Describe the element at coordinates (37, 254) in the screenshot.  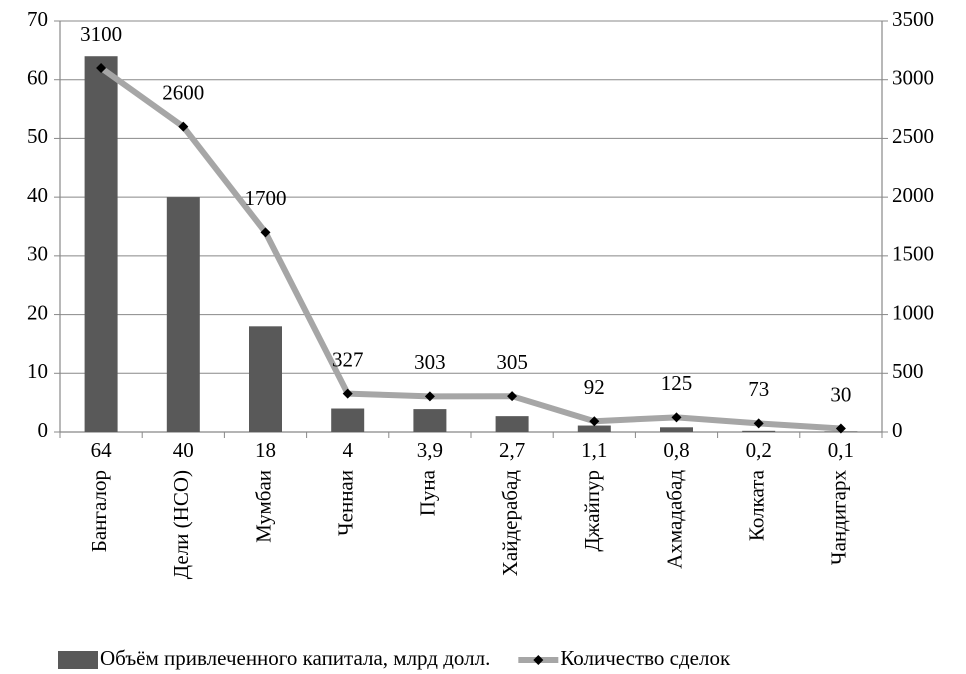
I see `y-tick-label: 30` at that location.